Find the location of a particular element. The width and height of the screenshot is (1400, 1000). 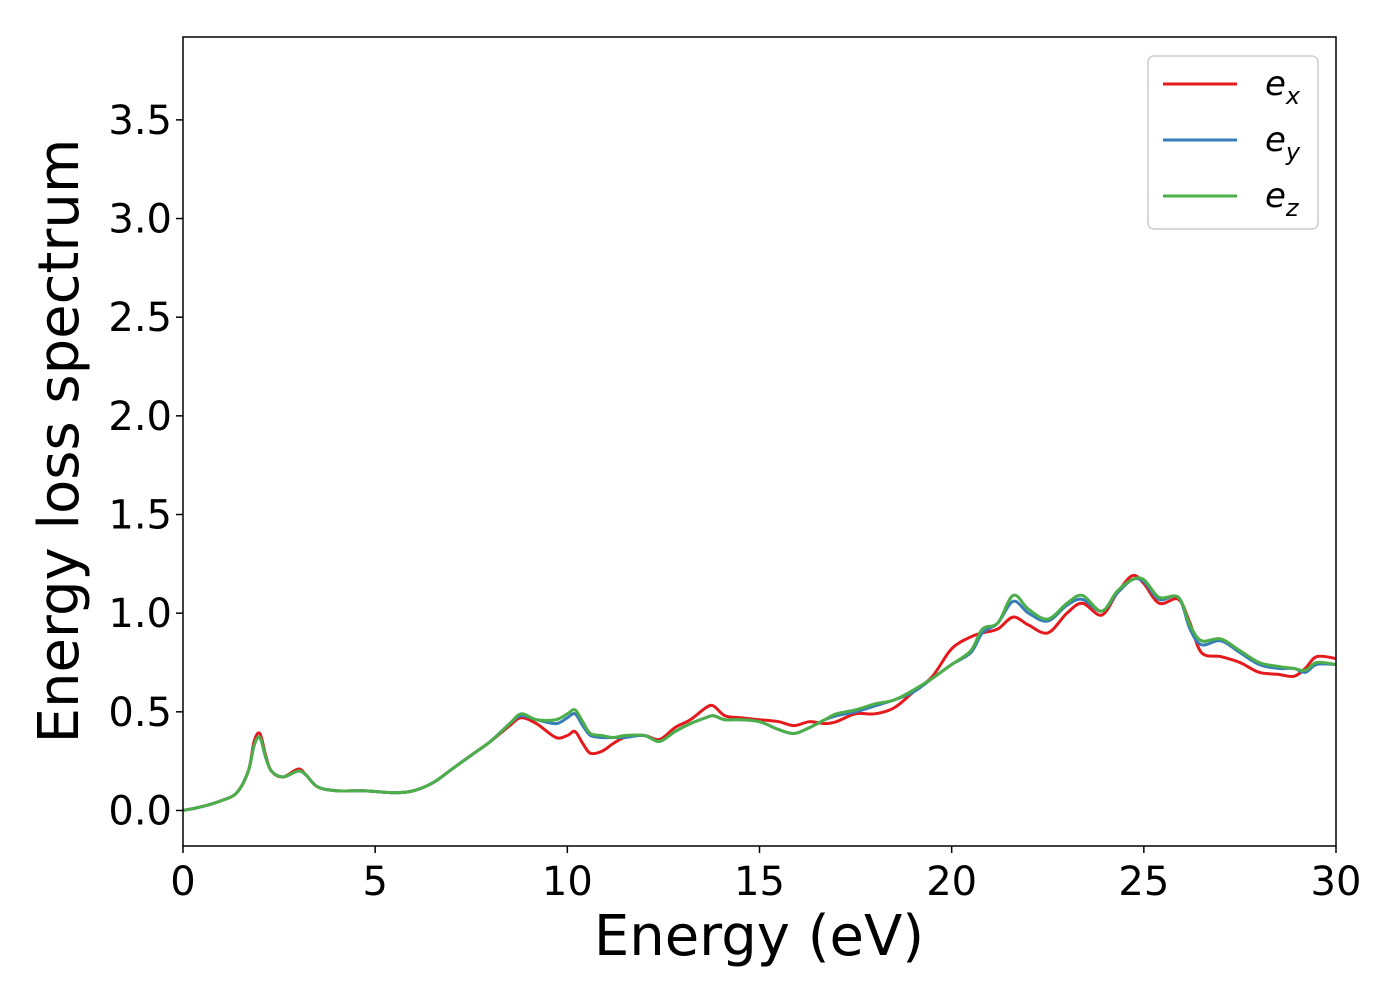

y-axis-ticks: 0.0 0.5 1.0 1.5 2.0 2.5 3.0 3.5 is located at coordinates (145, 466).